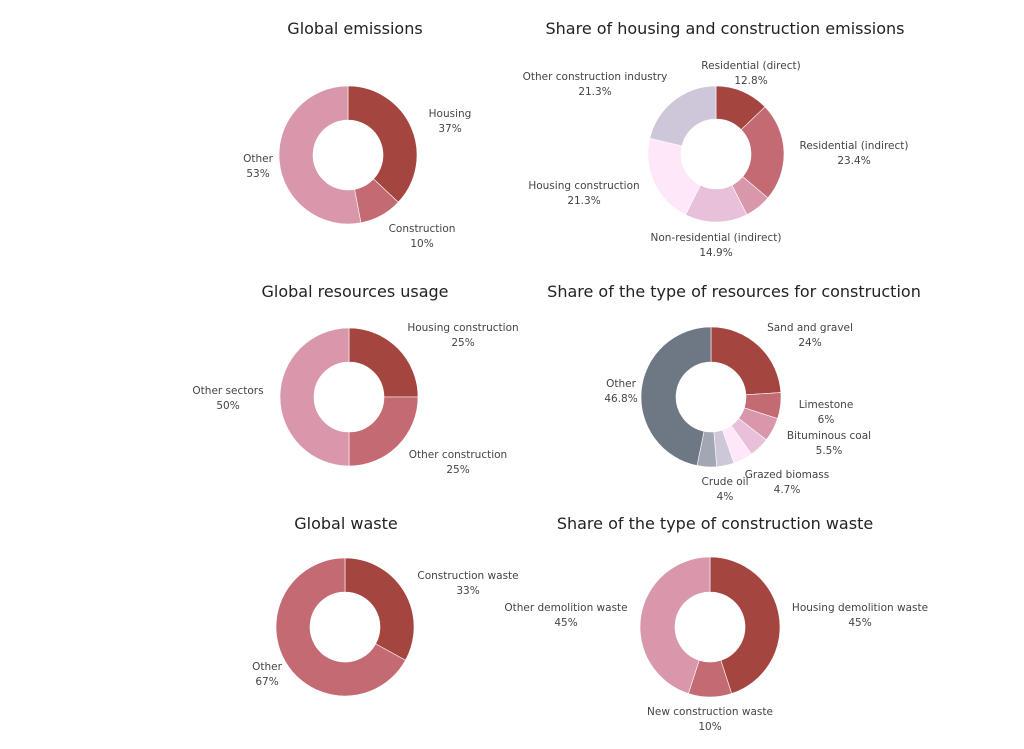 The width and height of the screenshot is (1024, 749). Describe the element at coordinates (583, 193) in the screenshot. I see `slice-label: Housing construction 21.3%` at that location.